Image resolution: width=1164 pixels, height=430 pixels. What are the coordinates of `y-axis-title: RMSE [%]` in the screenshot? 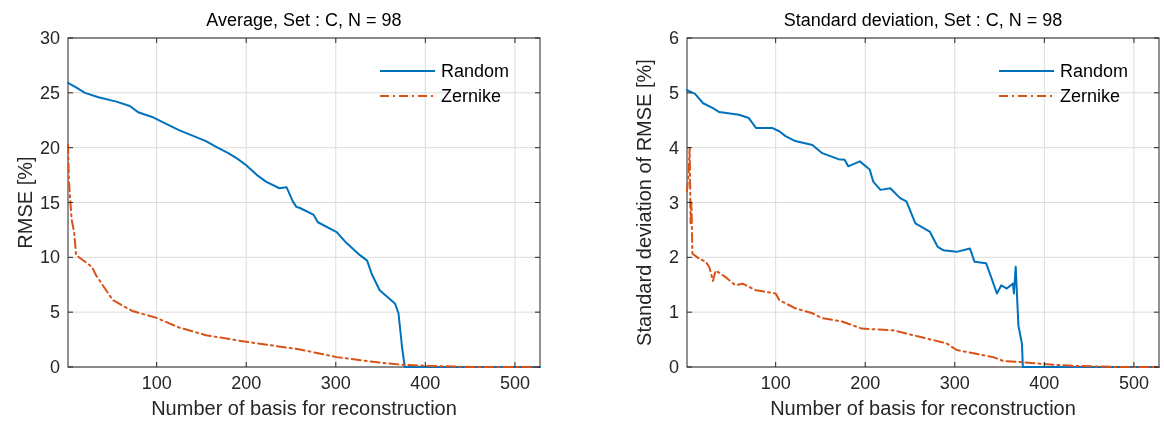 It's located at (25, 202).